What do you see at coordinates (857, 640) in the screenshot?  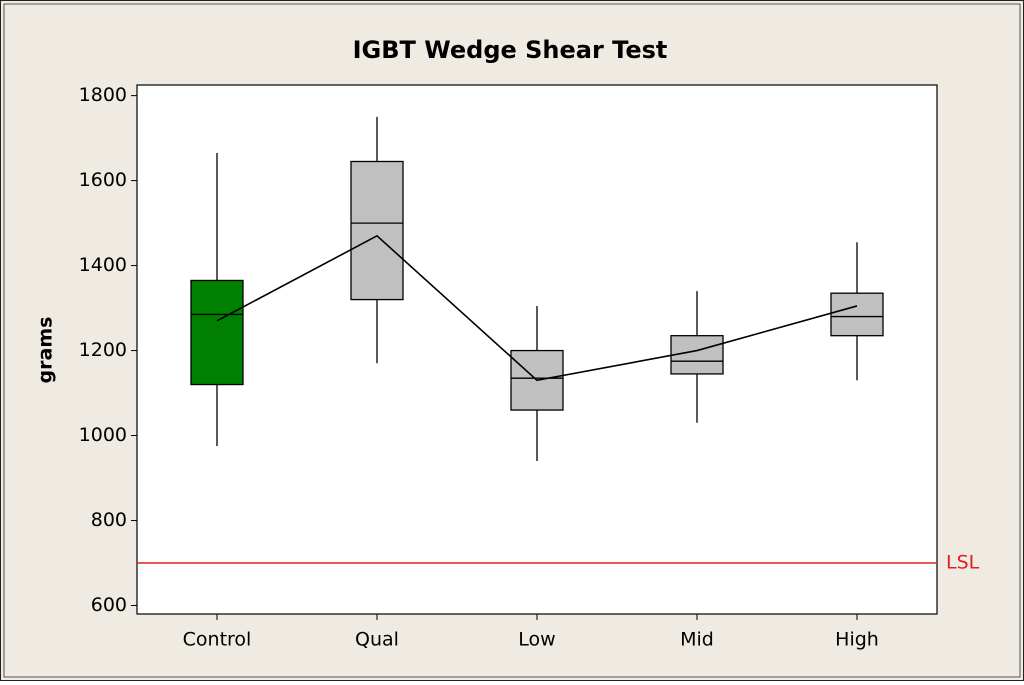 I see `x-tick-label: High` at bounding box center [857, 640].